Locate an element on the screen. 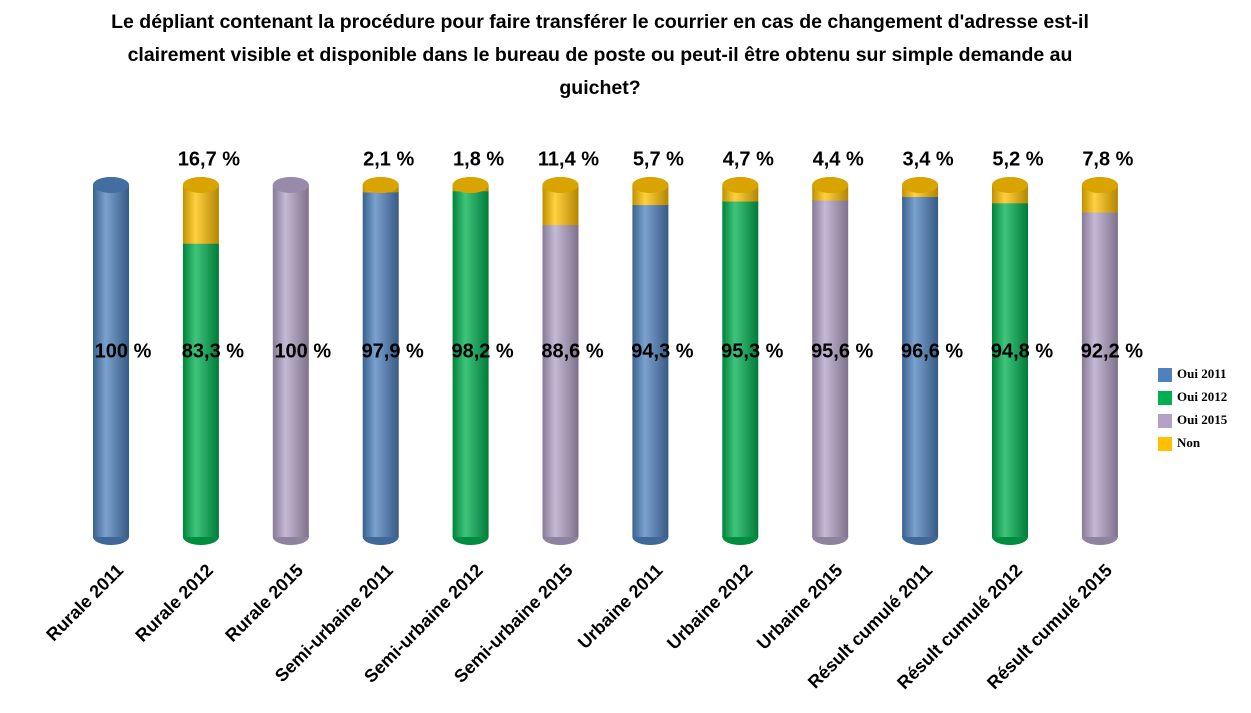 The image size is (1251, 713). data-label: 16,7 % is located at coordinates (209, 159).